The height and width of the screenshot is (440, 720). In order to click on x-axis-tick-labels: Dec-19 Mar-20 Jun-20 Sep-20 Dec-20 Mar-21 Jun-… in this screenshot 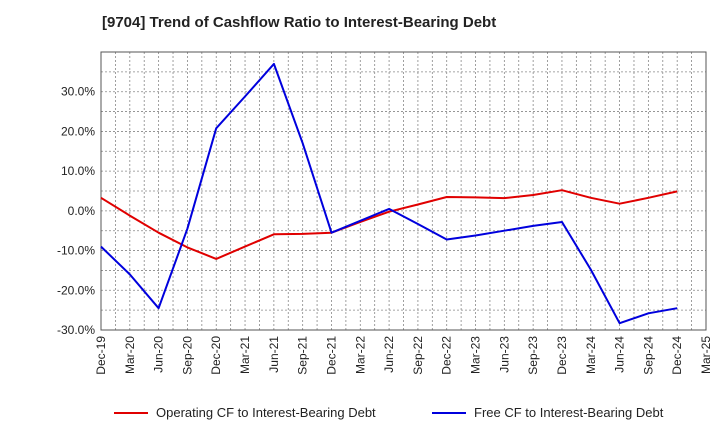, I will do `click(403, 355)`.